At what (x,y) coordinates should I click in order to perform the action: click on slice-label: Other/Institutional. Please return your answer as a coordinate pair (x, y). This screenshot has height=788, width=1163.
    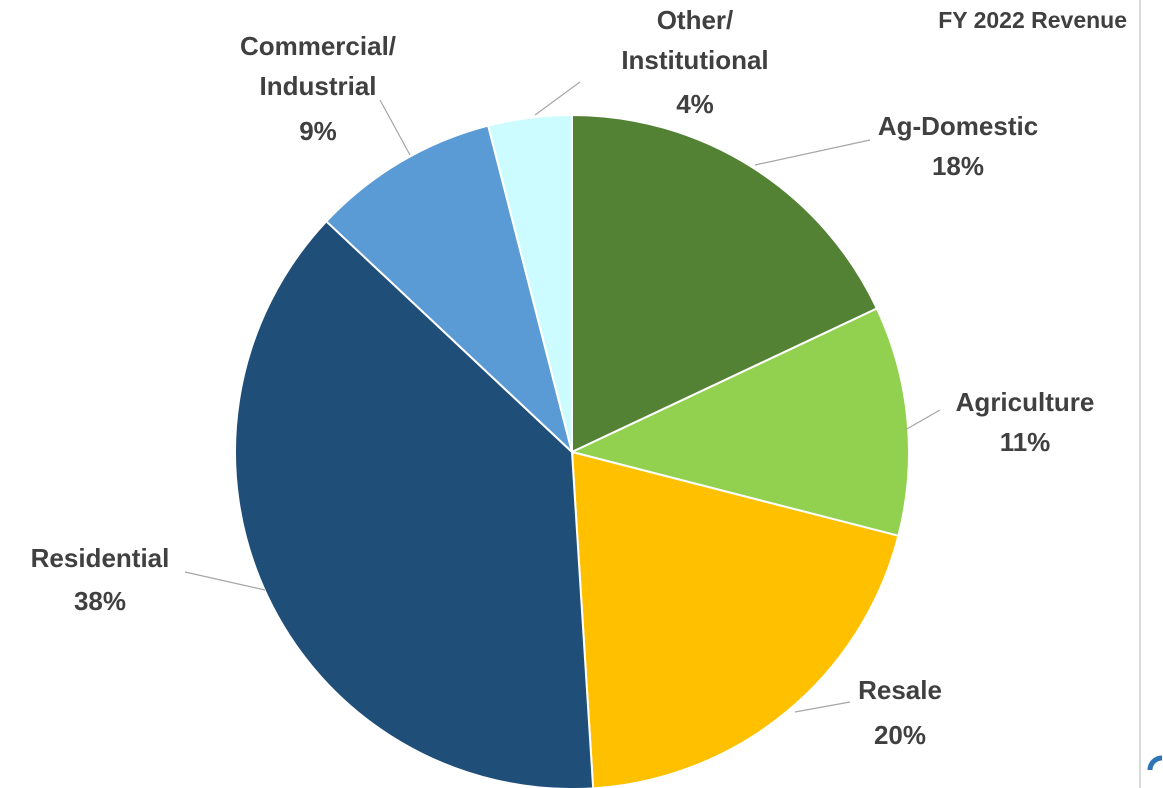
    Looking at the image, I should click on (694, 40).